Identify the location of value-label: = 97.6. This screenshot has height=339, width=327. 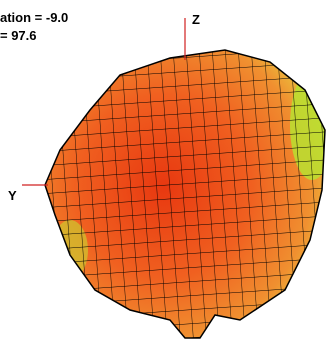
(18, 35).